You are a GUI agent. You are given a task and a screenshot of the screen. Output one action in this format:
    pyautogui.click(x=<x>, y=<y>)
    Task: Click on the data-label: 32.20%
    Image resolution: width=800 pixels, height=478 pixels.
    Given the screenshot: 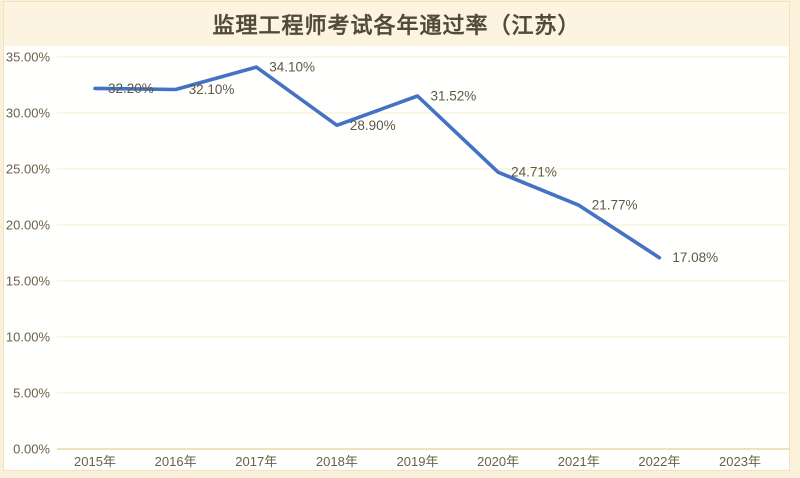 What is the action you would take?
    pyautogui.click(x=131, y=88)
    